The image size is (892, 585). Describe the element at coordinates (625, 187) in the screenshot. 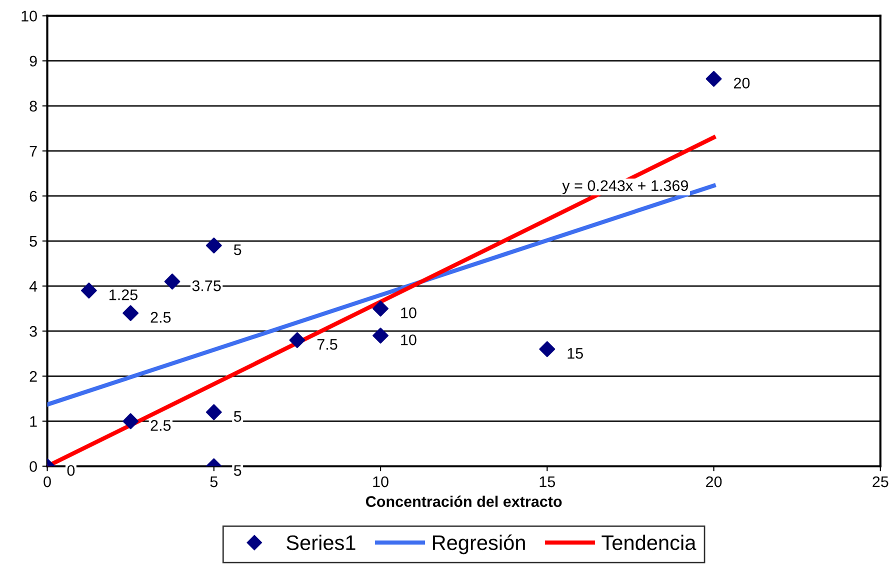

I see `annotation: y = 0.243x + 1.369` at that location.